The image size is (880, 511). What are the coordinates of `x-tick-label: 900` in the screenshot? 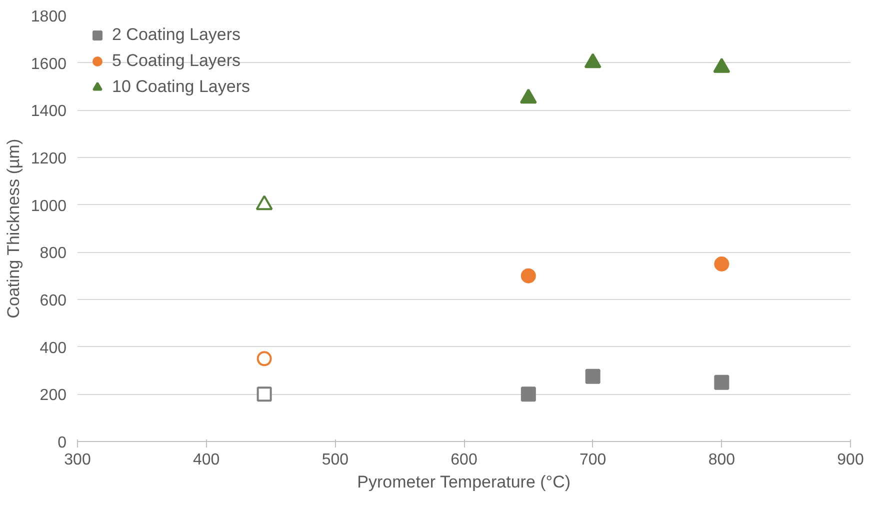 It's located at (850, 460).